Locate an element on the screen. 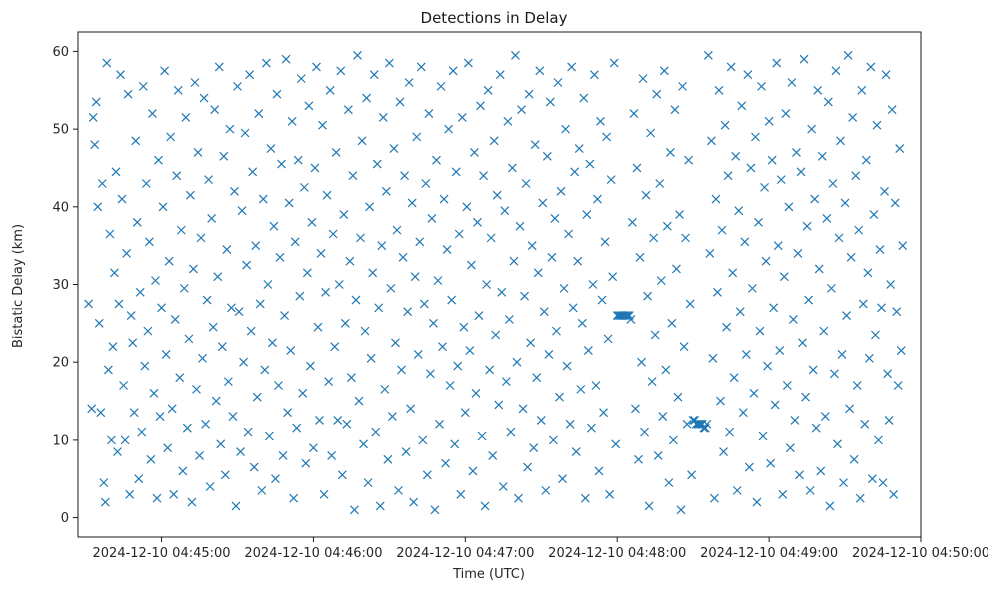 The width and height of the screenshot is (988, 590). y-axis-label: Bistatic Delay (km) is located at coordinates (18, 286).